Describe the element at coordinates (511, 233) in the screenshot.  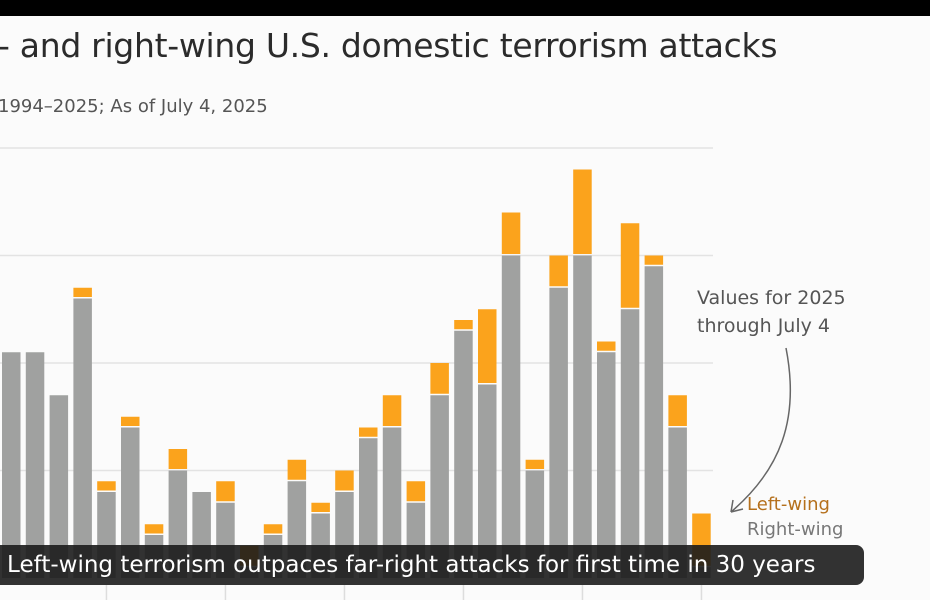
I see `bar-left-wing-2017` at that location.